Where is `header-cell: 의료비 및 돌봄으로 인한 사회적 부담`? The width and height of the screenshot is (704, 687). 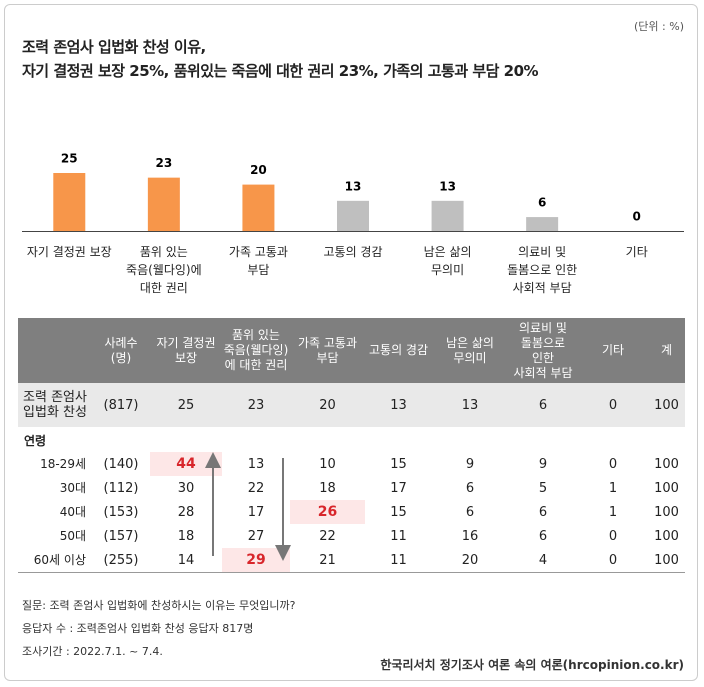 header-cell: 의료비 및 돌봄으로 인한 사회적 부담 is located at coordinates (543, 350).